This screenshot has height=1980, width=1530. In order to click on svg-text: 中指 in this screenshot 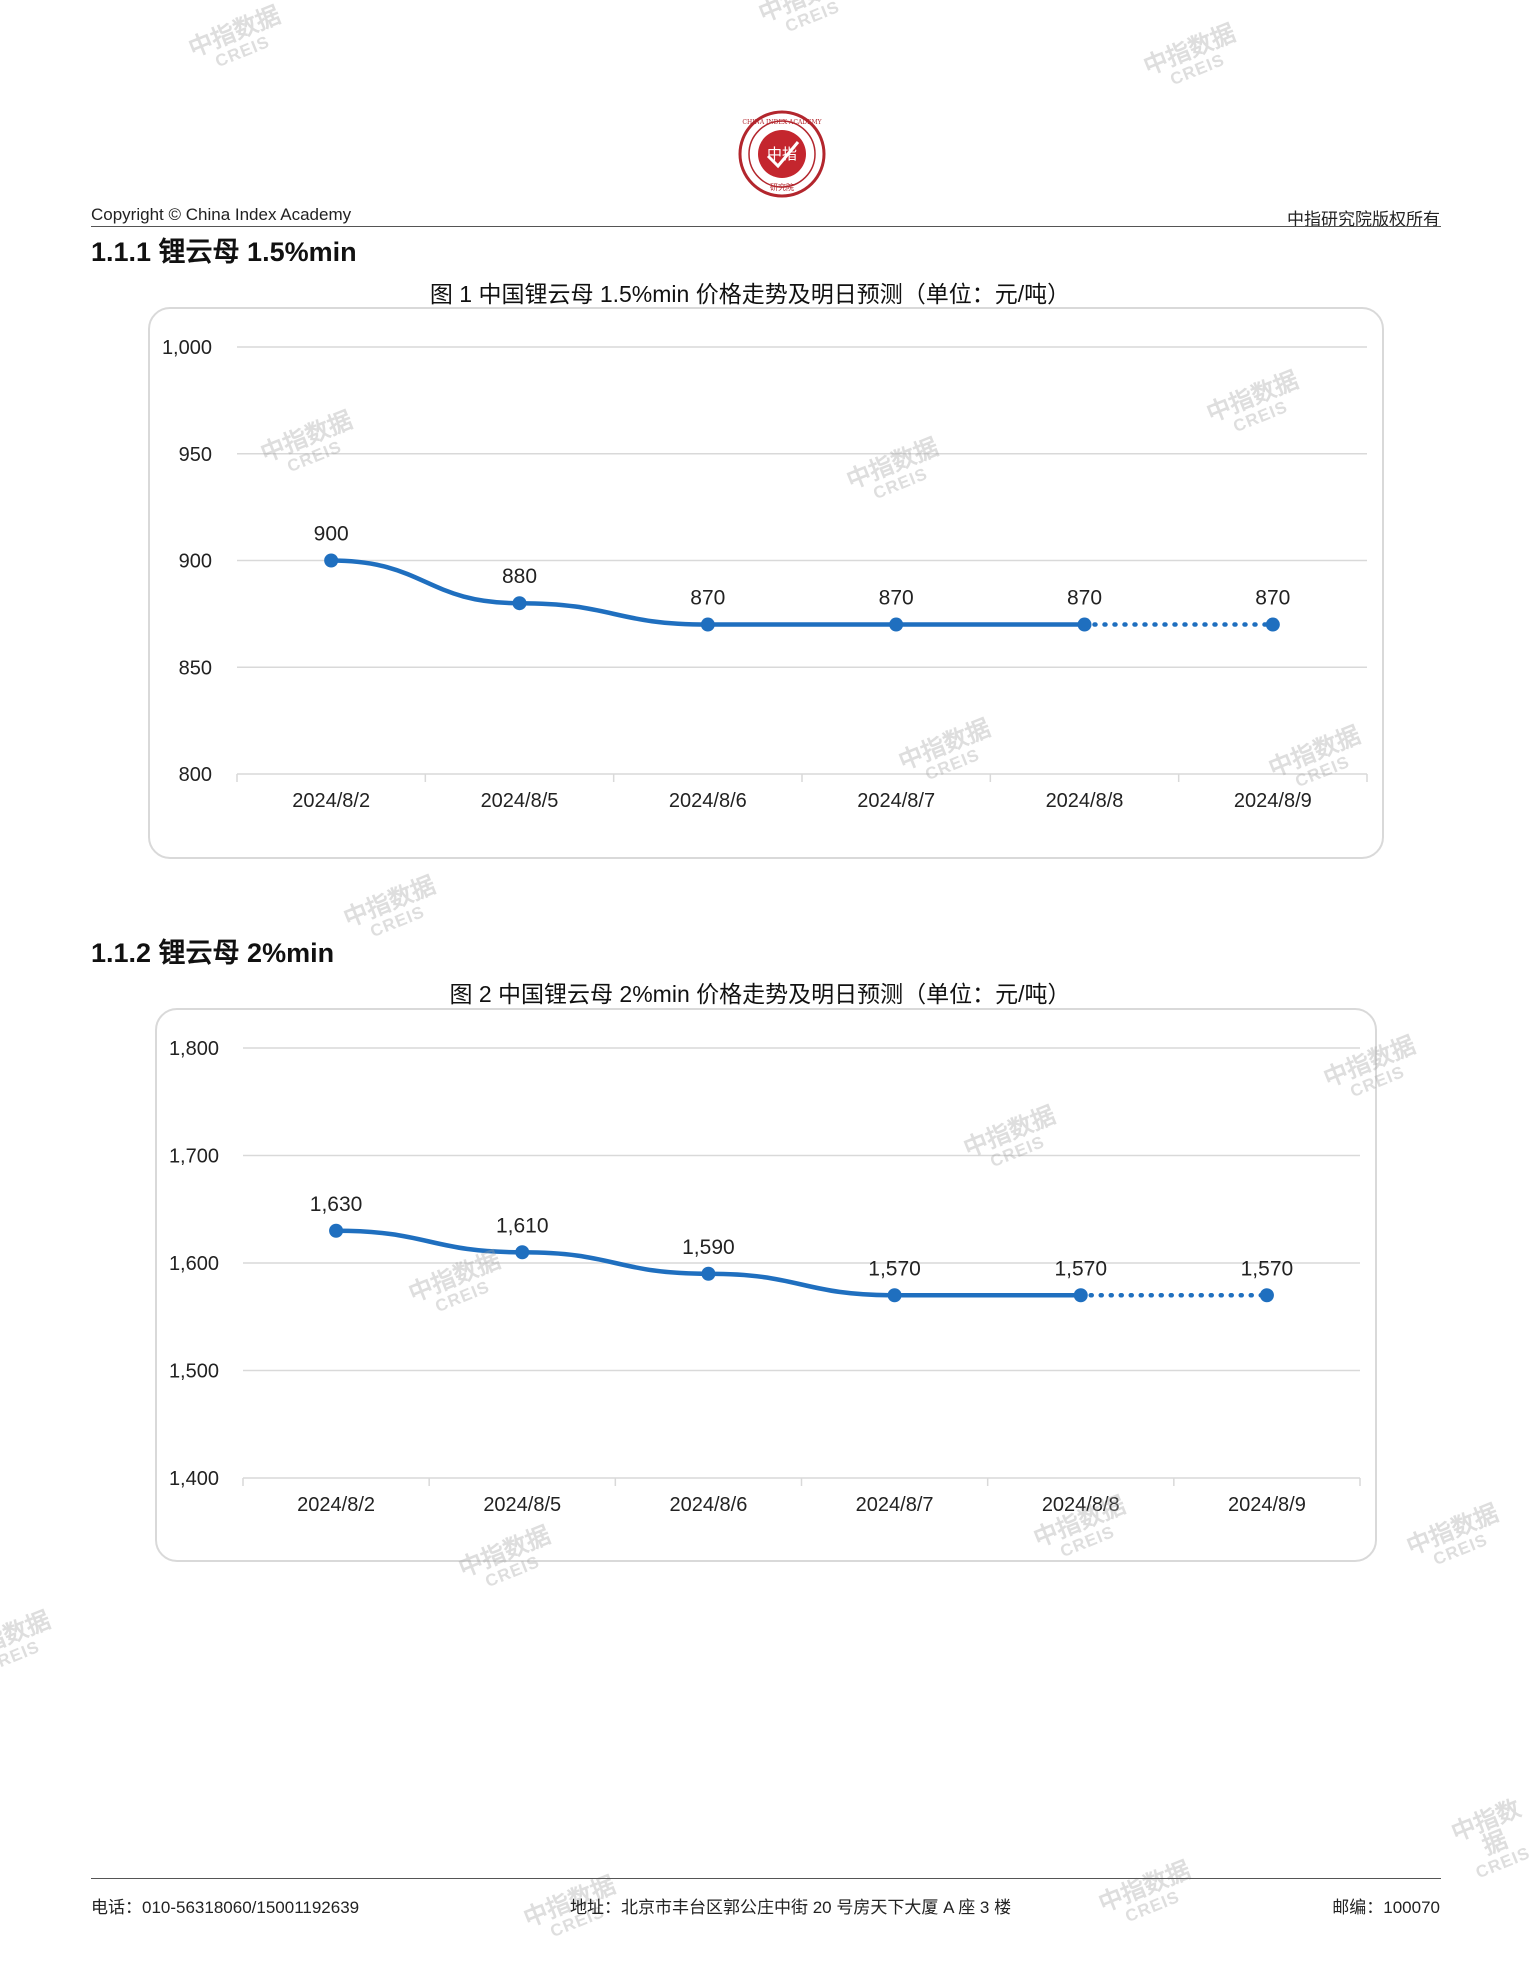, I will do `click(782, 154)`.